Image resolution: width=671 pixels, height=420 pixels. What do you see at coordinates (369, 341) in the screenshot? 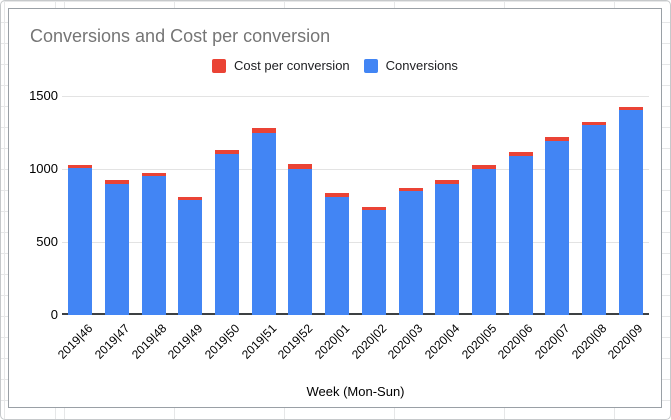
I see `x-axis-label: 2020|02` at bounding box center [369, 341].